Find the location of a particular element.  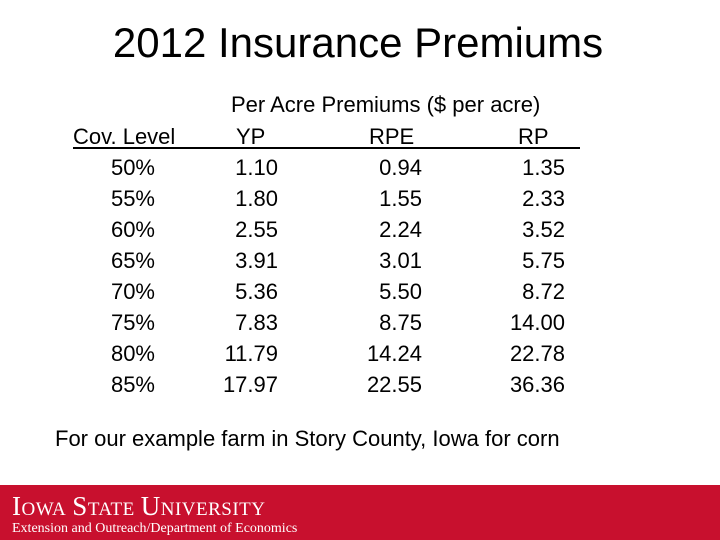

cell-rp: 36.36 is located at coordinates (537, 384).